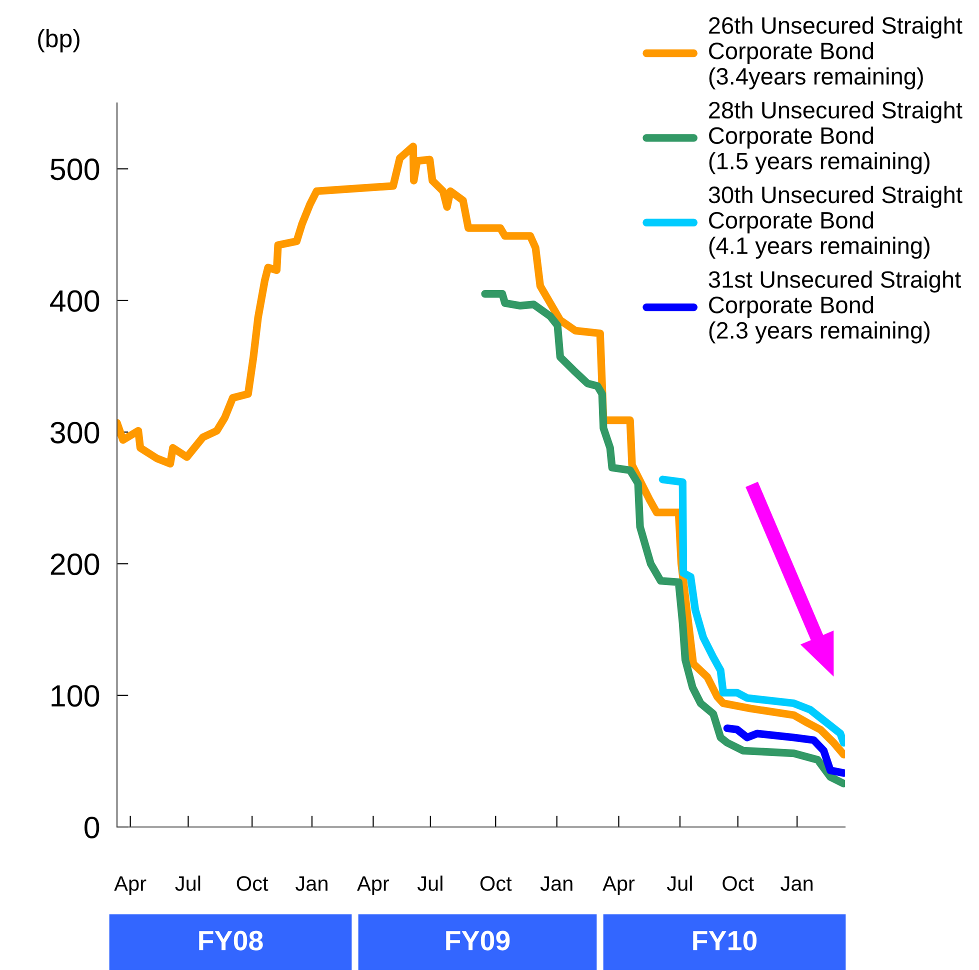 The height and width of the screenshot is (970, 979). Describe the element at coordinates (478, 940) in the screenshot. I see `text: FY09` at that location.